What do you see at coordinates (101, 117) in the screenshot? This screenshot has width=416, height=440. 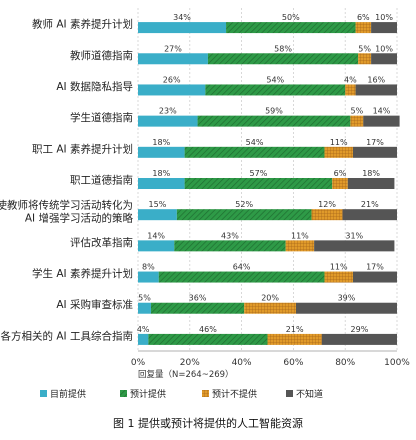 I see `category-label: 学生道德指南` at bounding box center [101, 117].